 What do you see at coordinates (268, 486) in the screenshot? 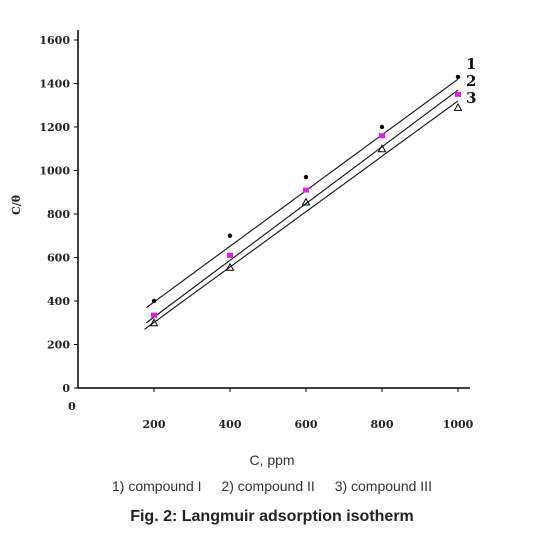
I see `legend-item-2: 2) compound II` at bounding box center [268, 486].